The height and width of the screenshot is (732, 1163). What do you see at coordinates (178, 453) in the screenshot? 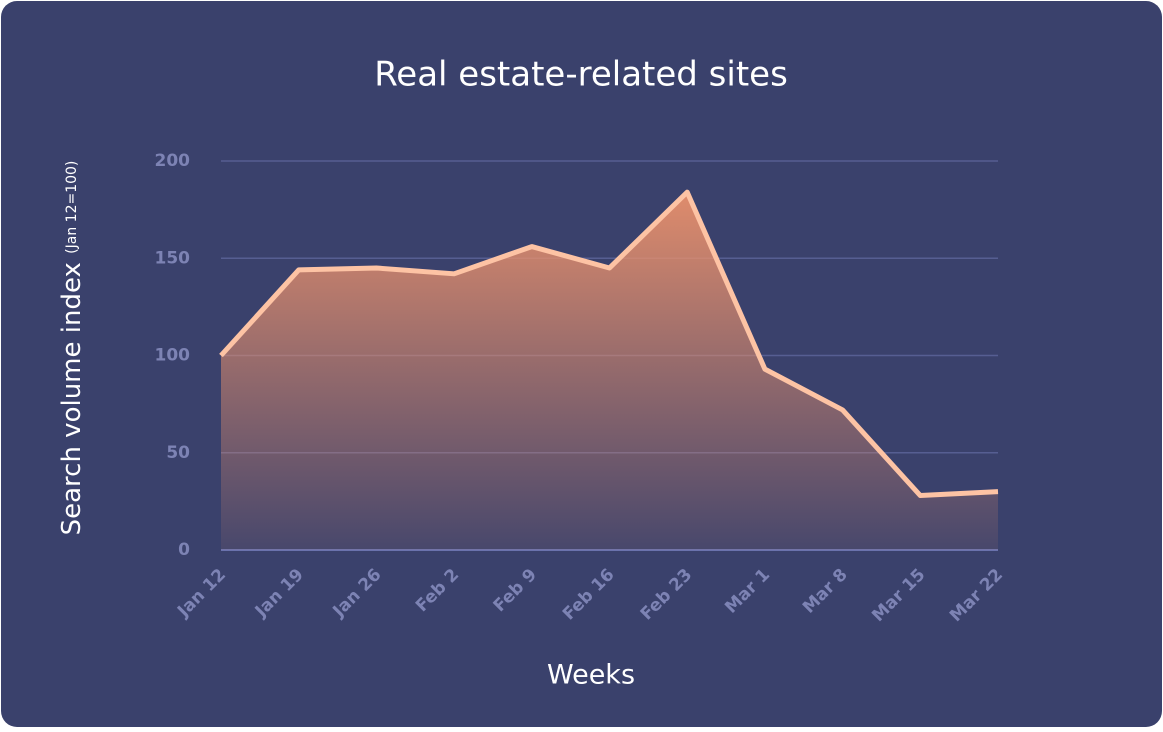
I see `y-tick-label: 50` at bounding box center [178, 453].